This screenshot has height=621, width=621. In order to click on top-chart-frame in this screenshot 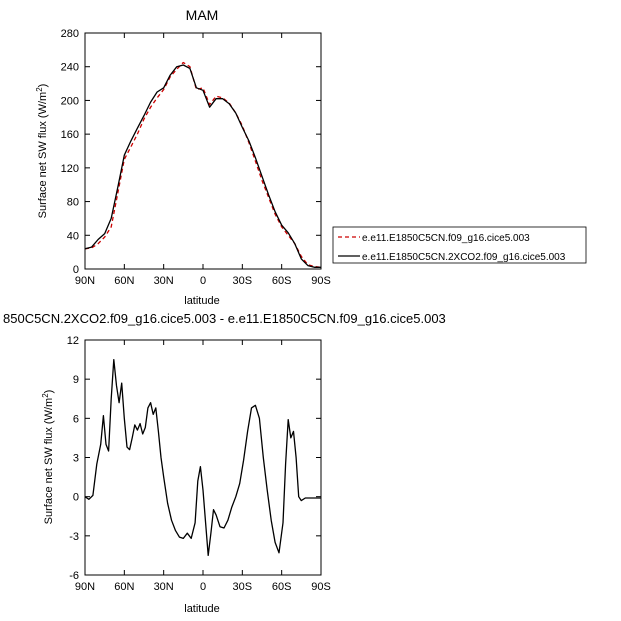, I will do `click(203, 151)`.